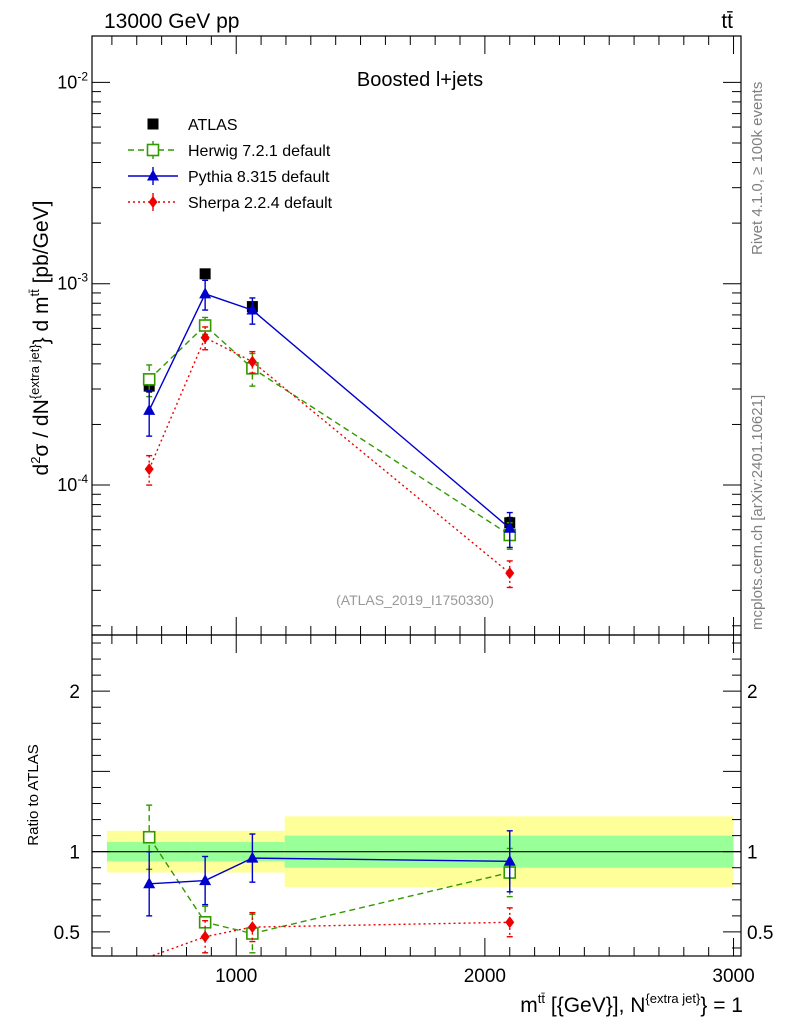 The image size is (786, 1024). What do you see at coordinates (72, 282) in the screenshot?
I see `main-y-tick-label: 10⁻³` at bounding box center [72, 282].